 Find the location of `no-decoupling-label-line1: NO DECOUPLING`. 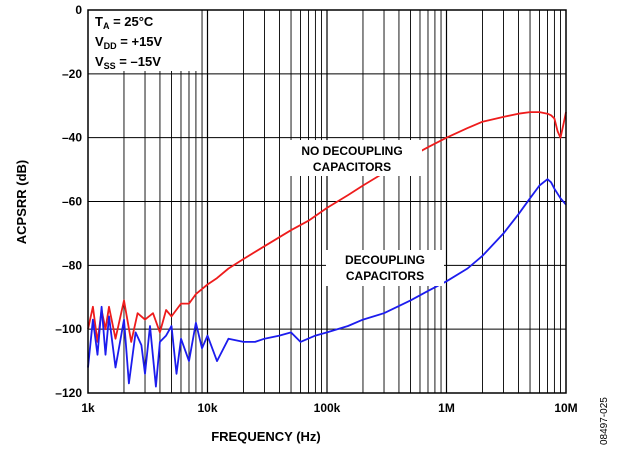

no-decoupling-label-line1: NO DECOUPLING is located at coordinates (351, 151).